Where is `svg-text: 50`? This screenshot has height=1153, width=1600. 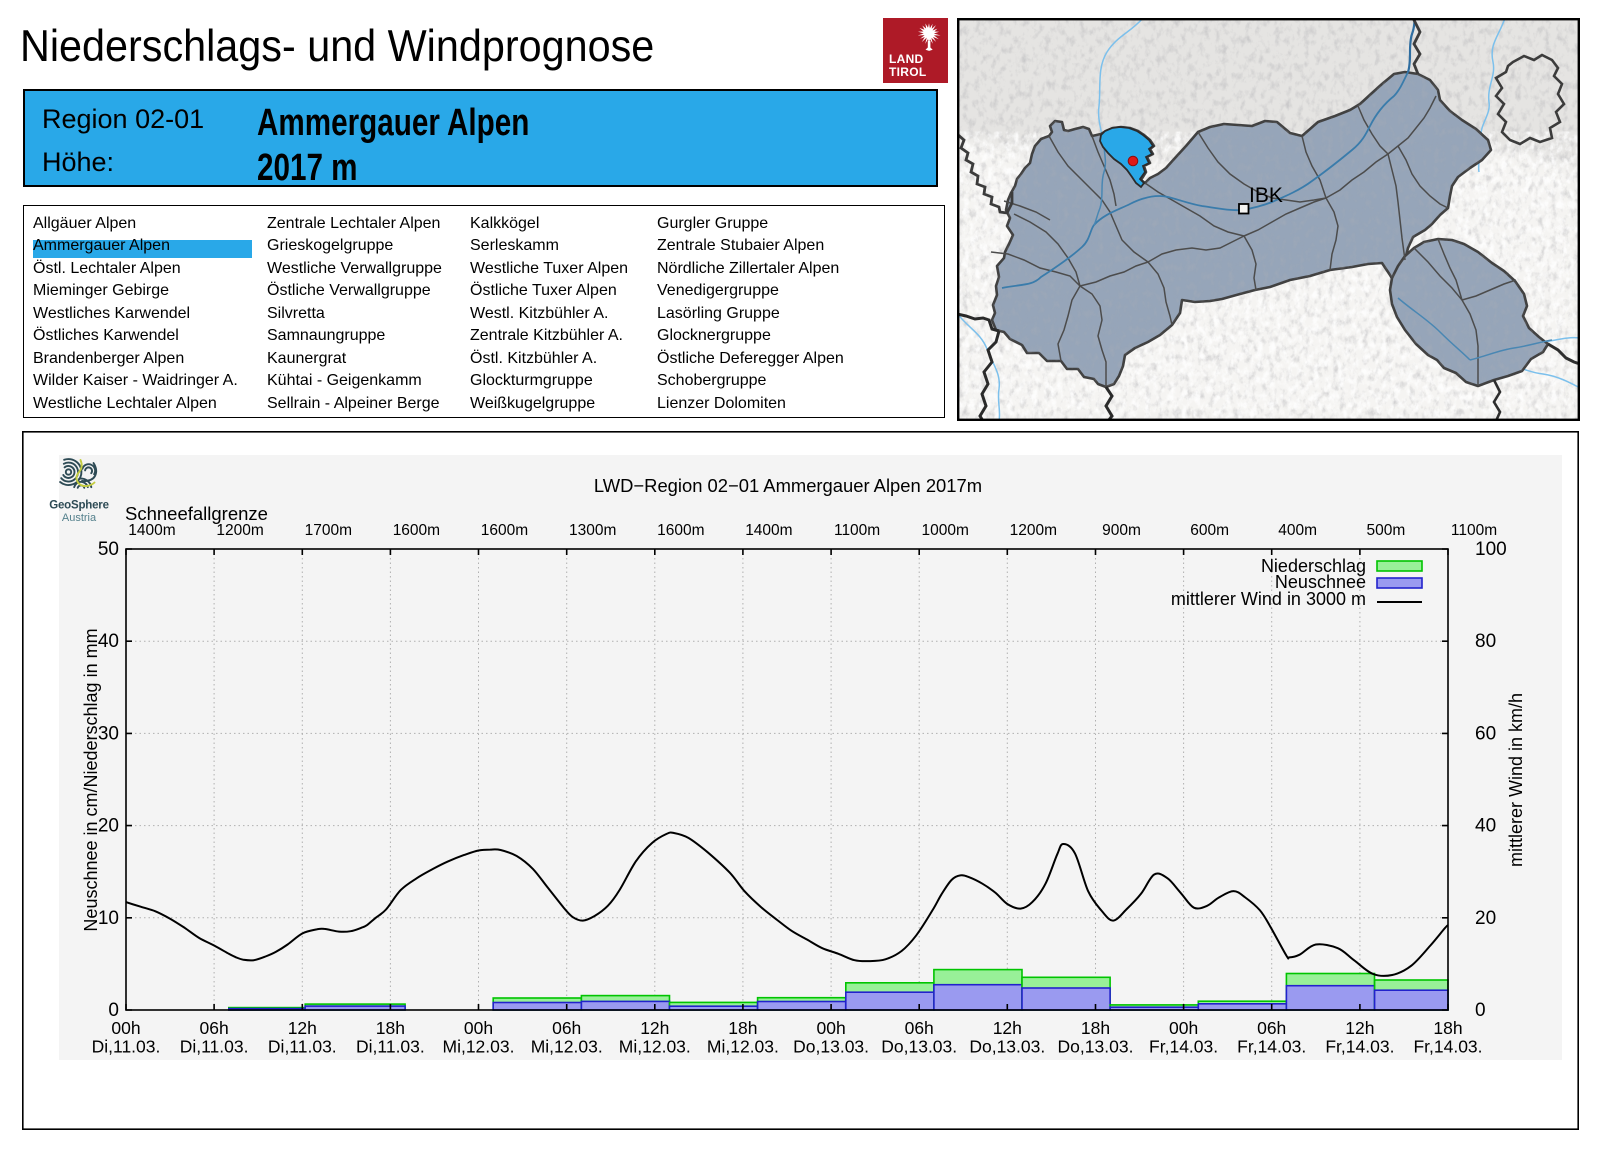 svg-text: 50 is located at coordinates (108, 549).